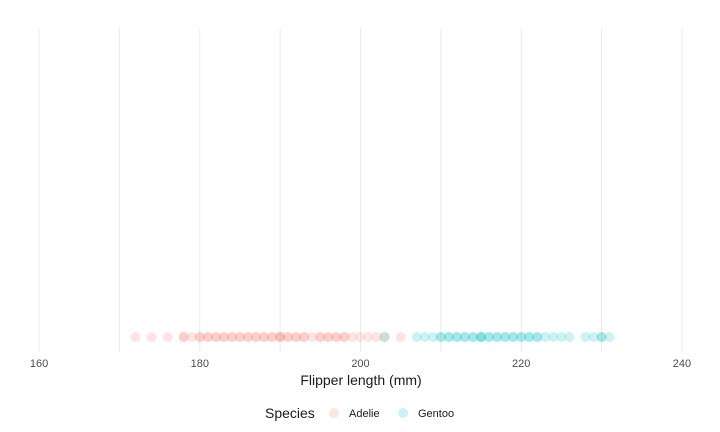 This screenshot has height=432, width=720. Describe the element at coordinates (364, 414) in the screenshot. I see `legend-label-adelie: Adelie` at that location.